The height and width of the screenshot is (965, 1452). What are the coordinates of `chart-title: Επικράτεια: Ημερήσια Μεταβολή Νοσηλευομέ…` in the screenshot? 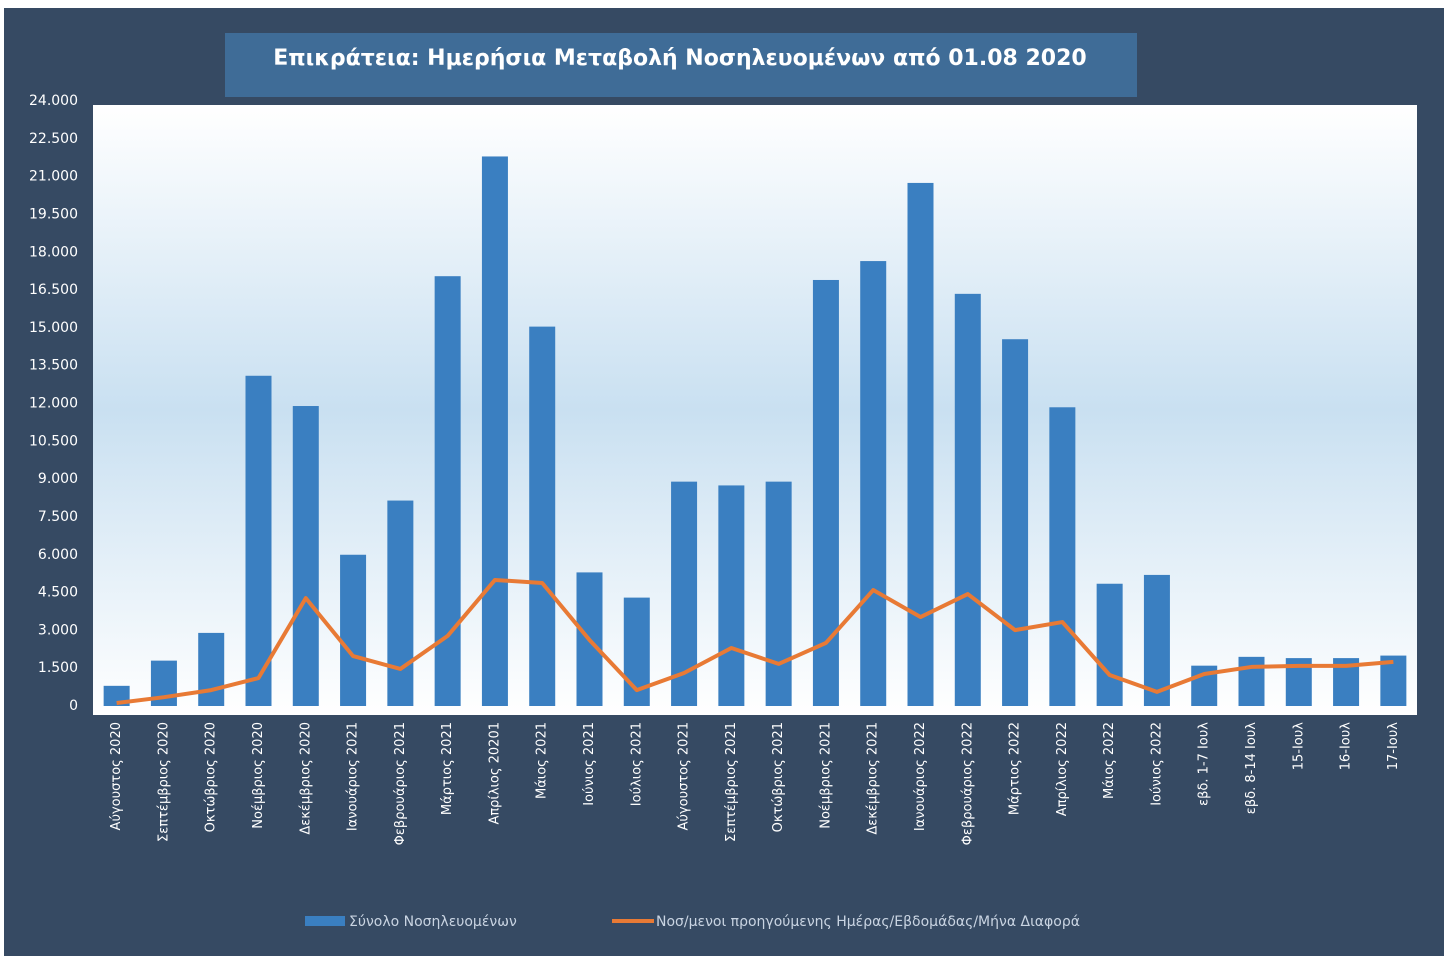 It's located at (679, 58).